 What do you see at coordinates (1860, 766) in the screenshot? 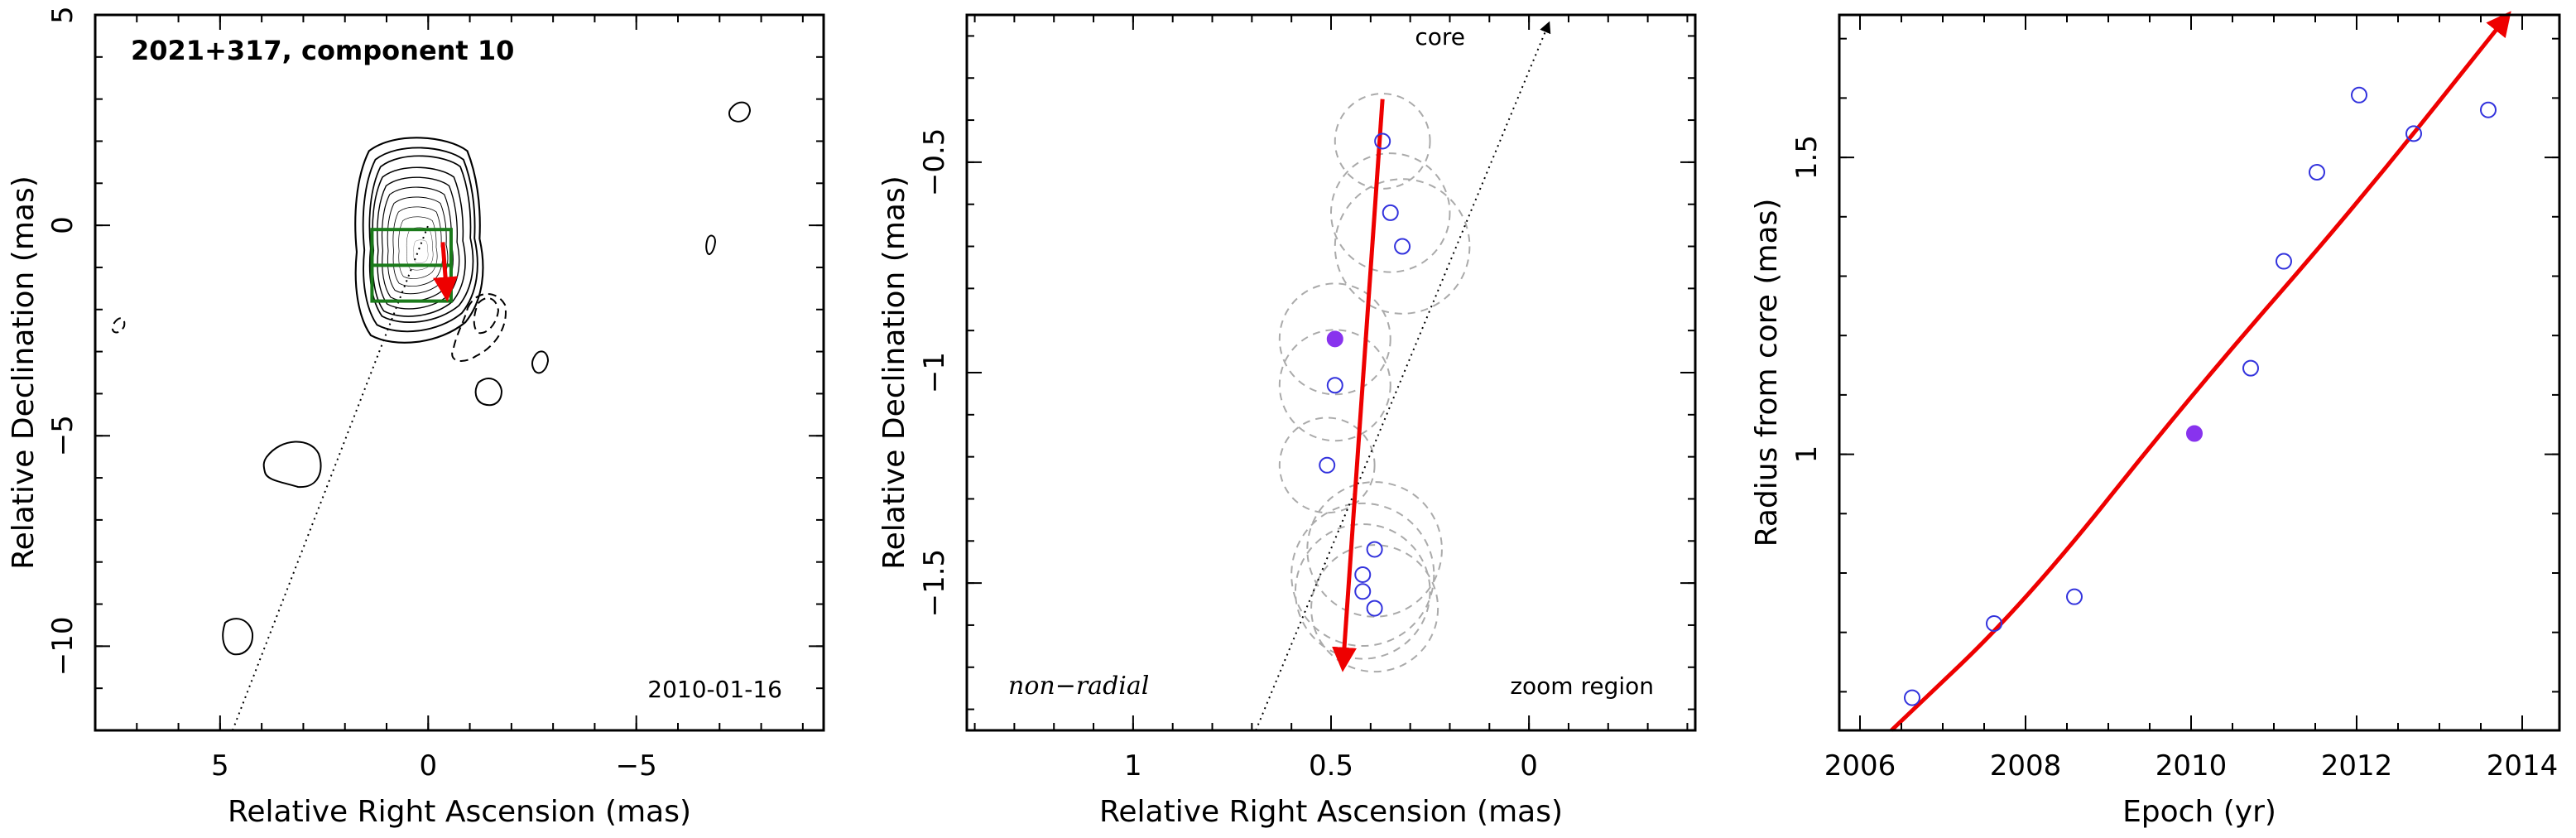
I see `x-tick-label: 2006` at bounding box center [1860, 766].